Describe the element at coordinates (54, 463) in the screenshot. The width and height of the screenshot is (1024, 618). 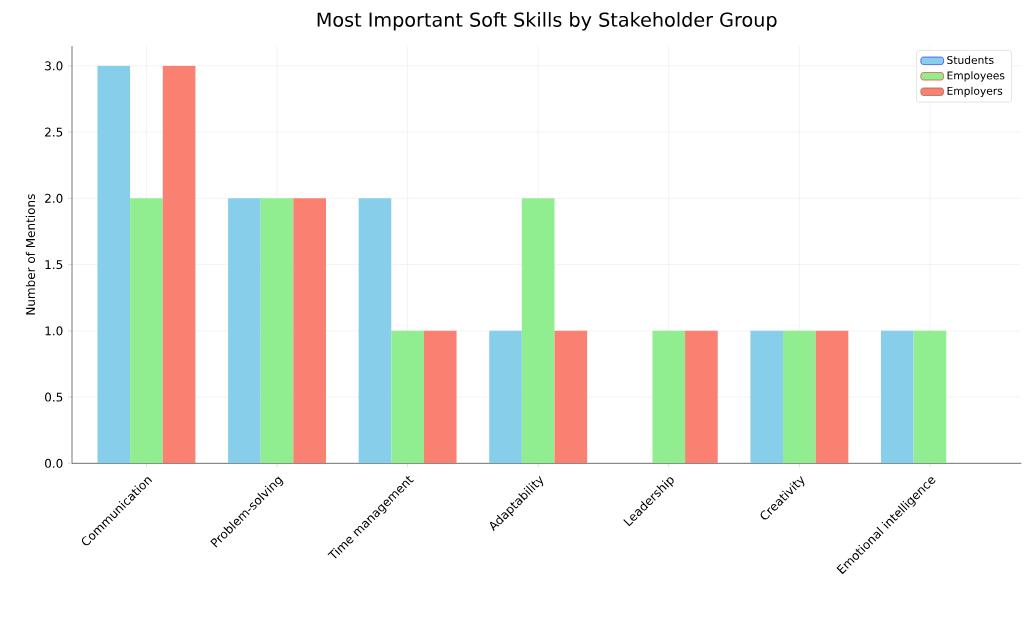
I see `y-tick-label: 0.0` at that location.